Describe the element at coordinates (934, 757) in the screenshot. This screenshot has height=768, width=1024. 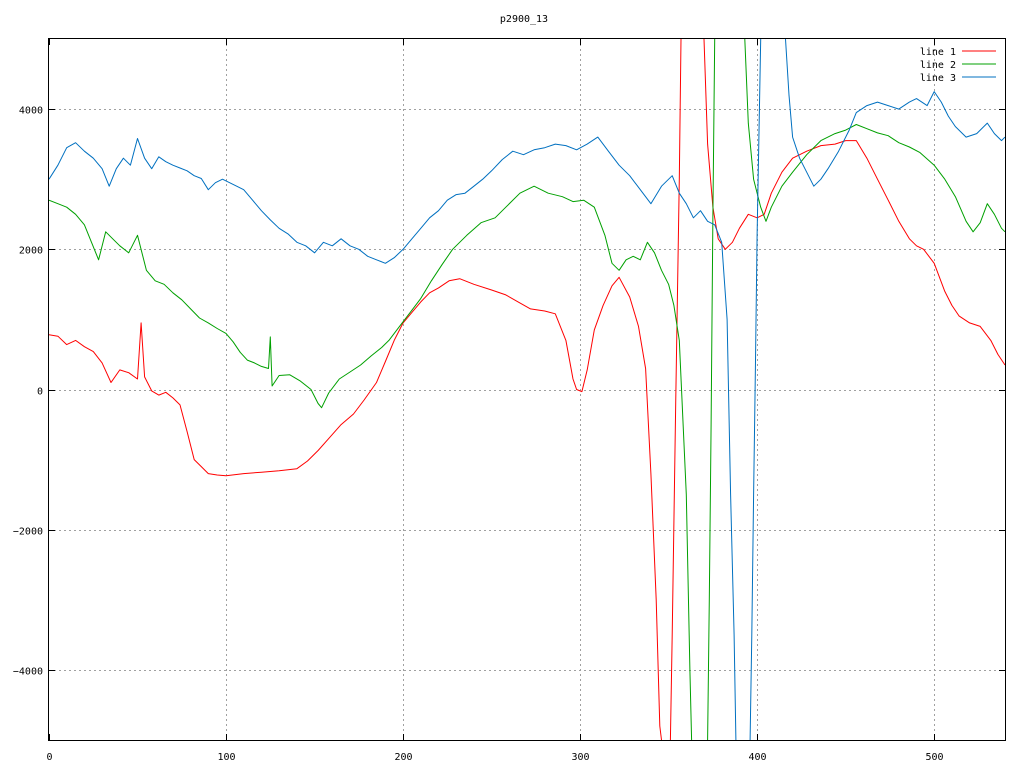
I see `x-tick-label: 500` at that location.